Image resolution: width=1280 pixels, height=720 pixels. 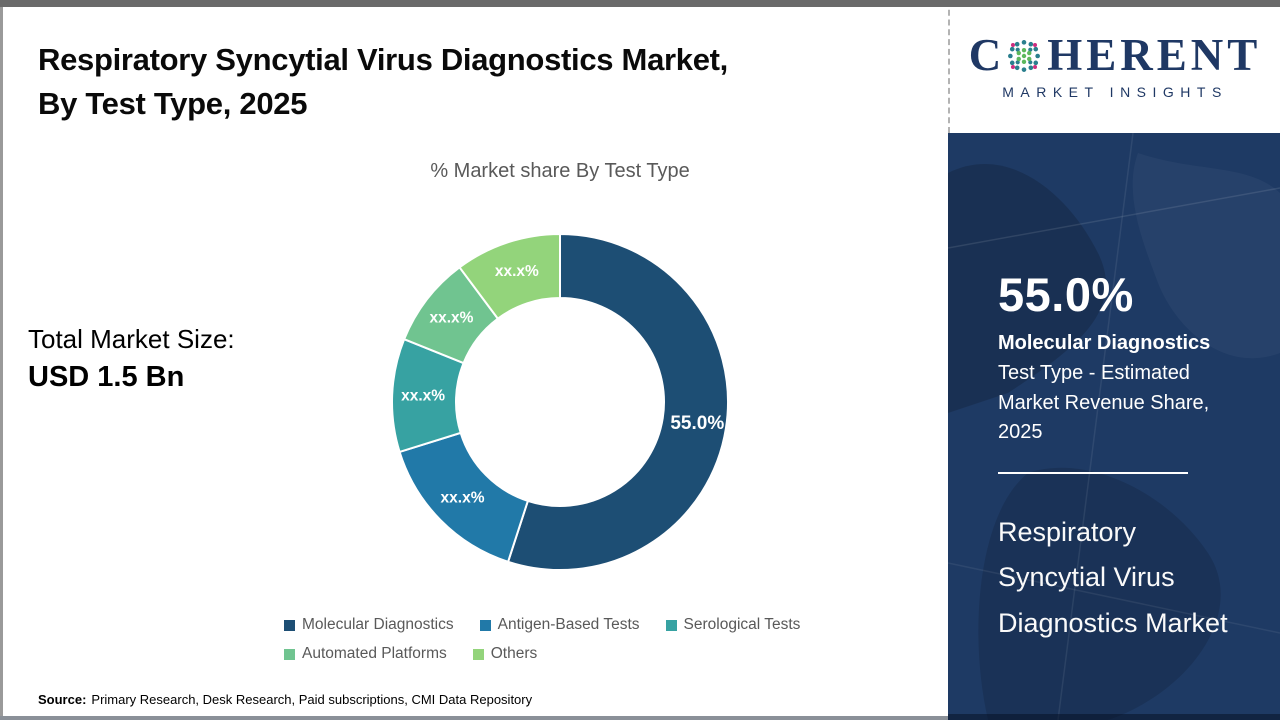 I want to click on donut-slice-label-molecular-diagnostics: 55.0%, so click(x=697, y=423).